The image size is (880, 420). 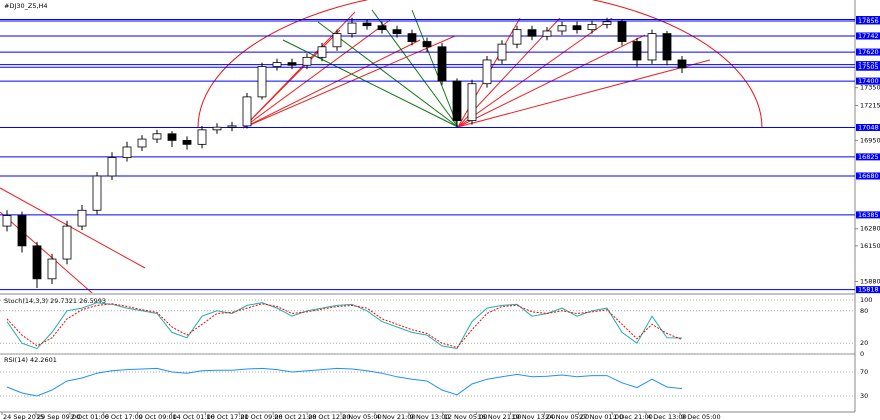 I want to click on x-tick-label: 16 Nov 21:00, so click(x=500, y=416).